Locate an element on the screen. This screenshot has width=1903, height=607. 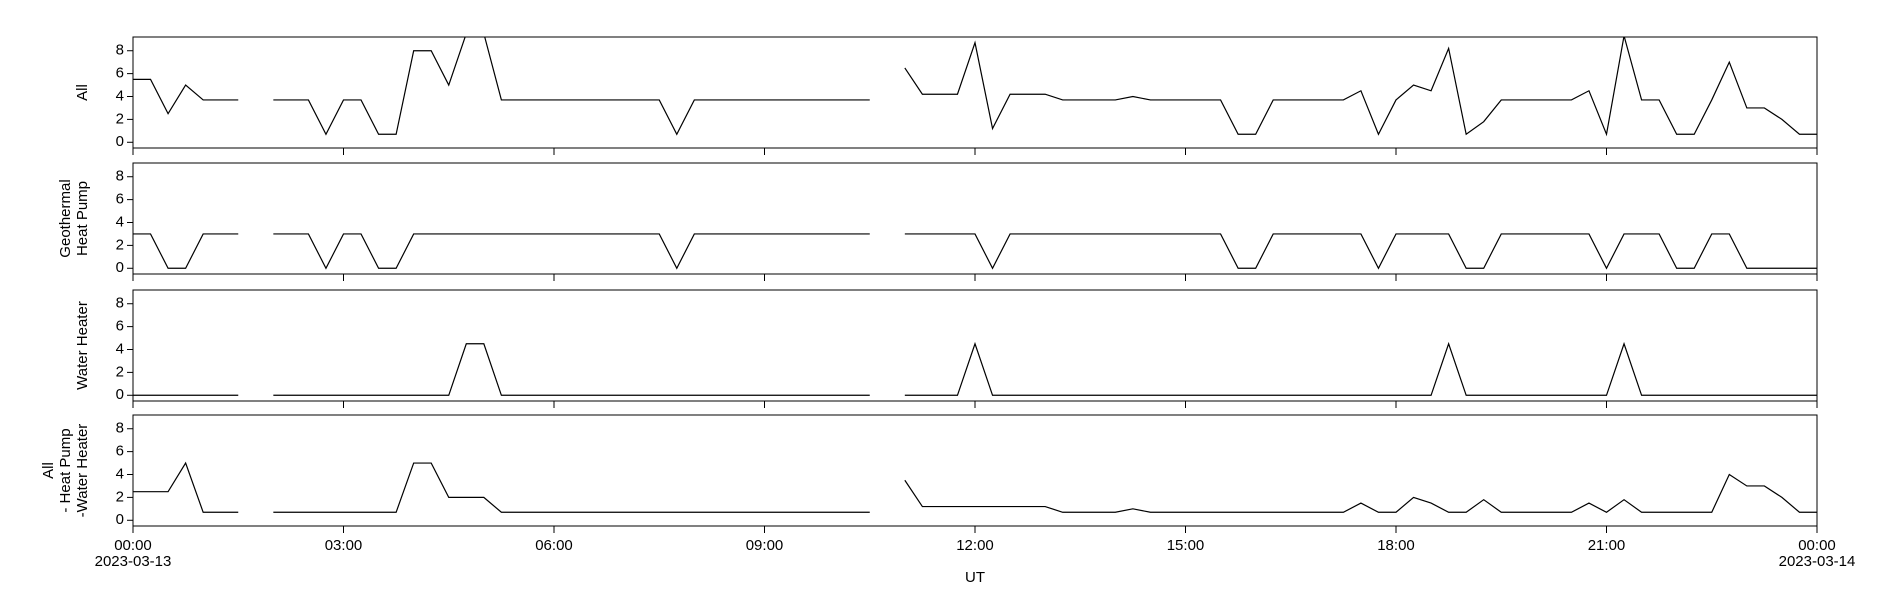
x-tick-label: 15:00 is located at coordinates (1186, 545).